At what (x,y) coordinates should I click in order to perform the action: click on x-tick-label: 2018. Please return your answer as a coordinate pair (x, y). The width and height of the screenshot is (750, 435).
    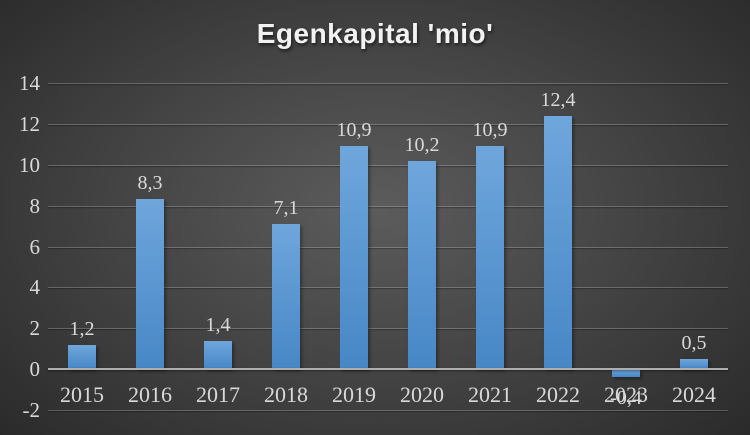
    Looking at the image, I should click on (286, 395).